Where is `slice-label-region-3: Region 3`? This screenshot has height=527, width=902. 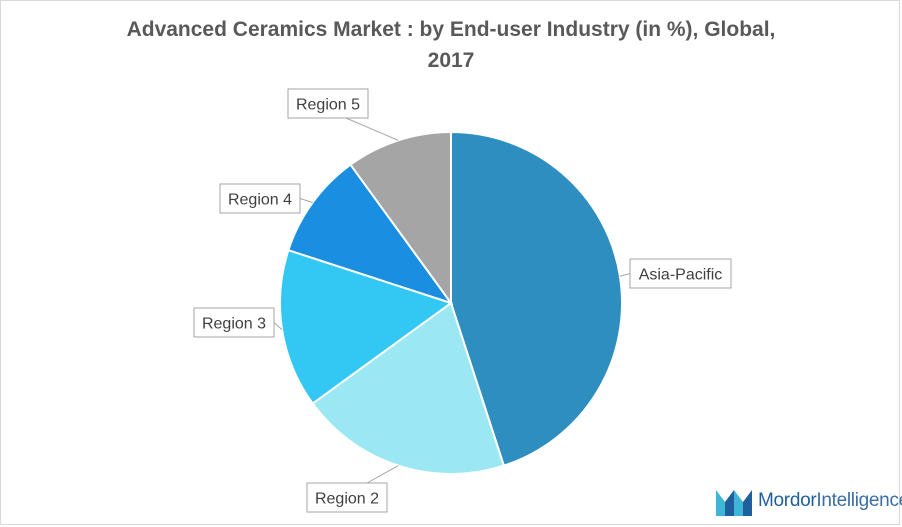 slice-label-region-3: Region 3 is located at coordinates (234, 322).